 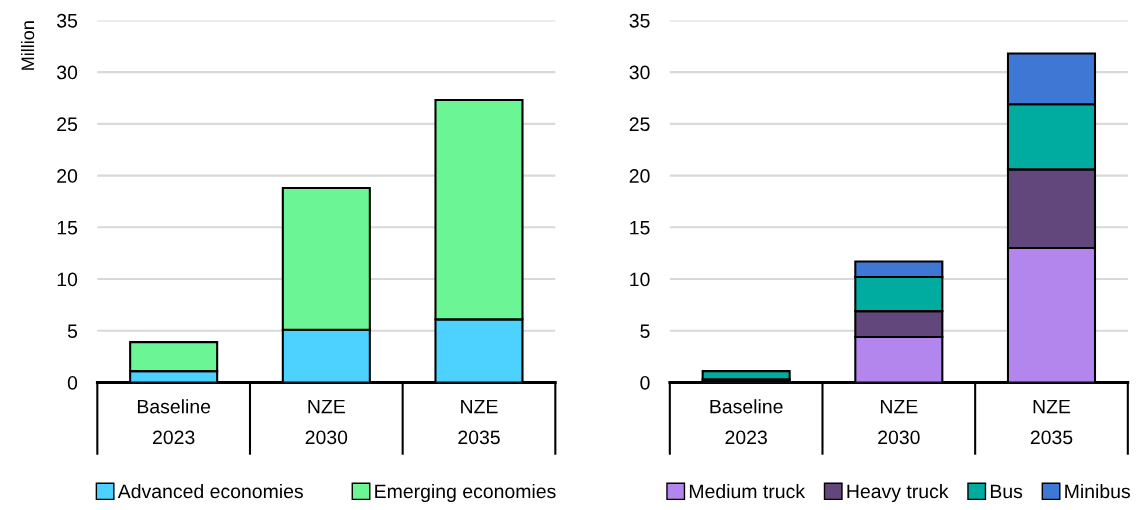 What do you see at coordinates (747, 491) in the screenshot?
I see `legend-label: Medium truck` at bounding box center [747, 491].